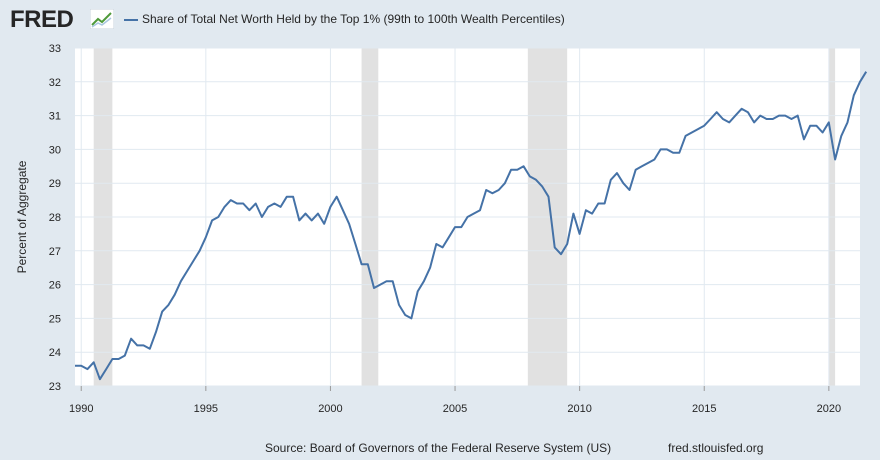 The width and height of the screenshot is (880, 460). I want to click on footer-url: fred.stlouisfed.org, so click(716, 448).